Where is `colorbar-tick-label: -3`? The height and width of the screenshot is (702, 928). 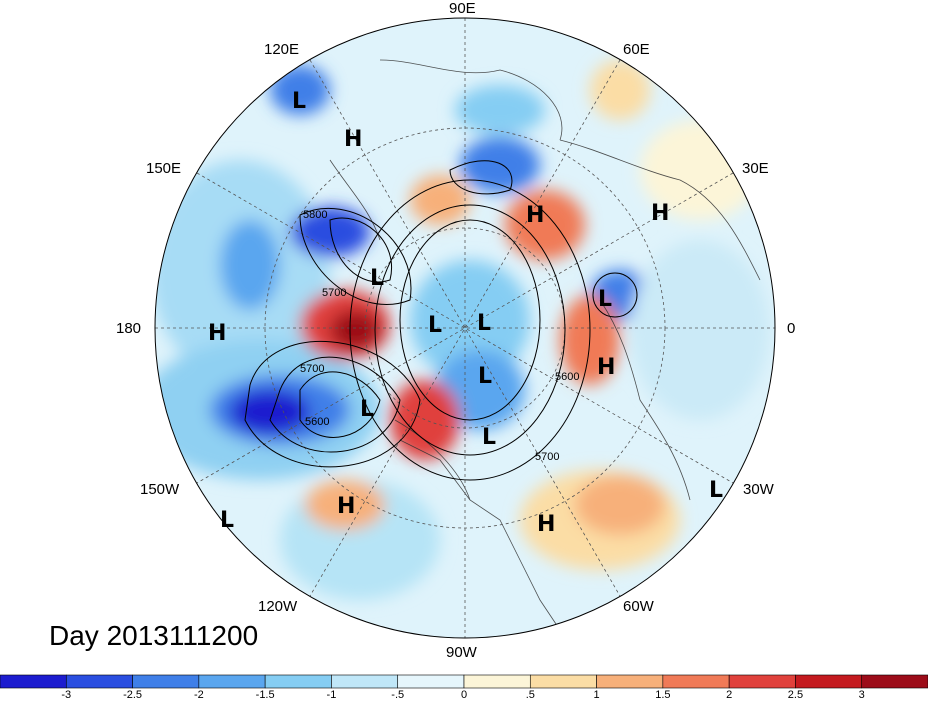
colorbar-tick-label: -3 is located at coordinates (66, 695).